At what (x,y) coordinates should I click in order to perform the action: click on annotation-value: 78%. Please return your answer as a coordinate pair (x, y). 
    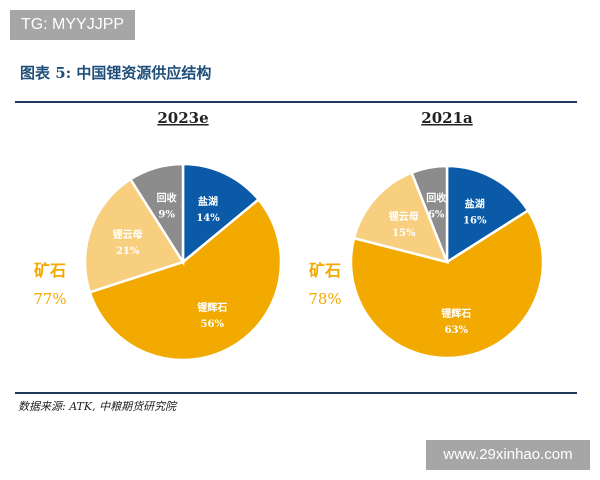
    Looking at the image, I should click on (324, 299).